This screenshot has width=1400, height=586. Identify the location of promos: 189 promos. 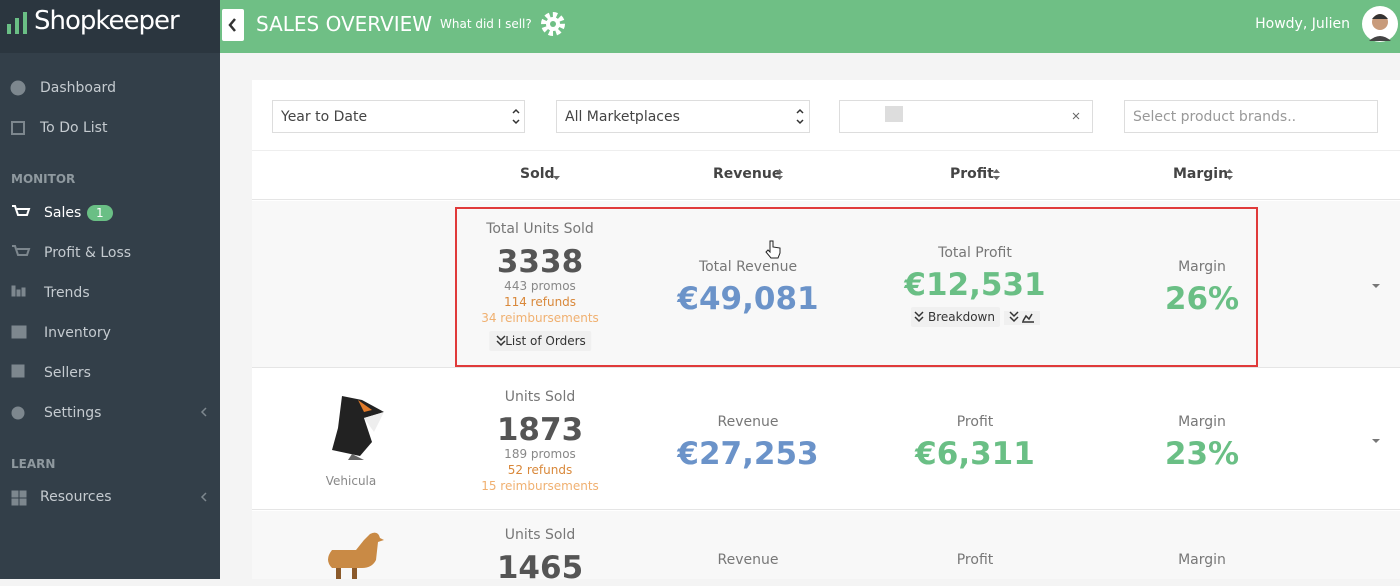
(540, 454).